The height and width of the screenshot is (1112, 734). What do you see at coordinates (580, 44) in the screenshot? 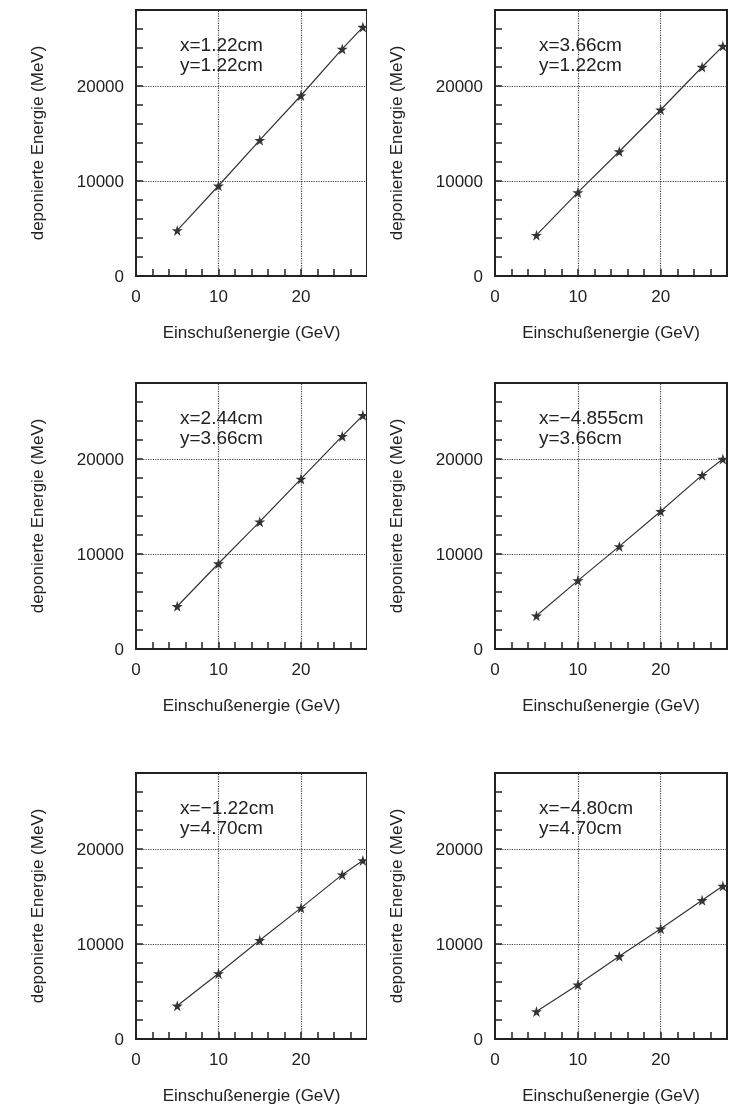
I see `annotation: x=3.66cm` at bounding box center [580, 44].